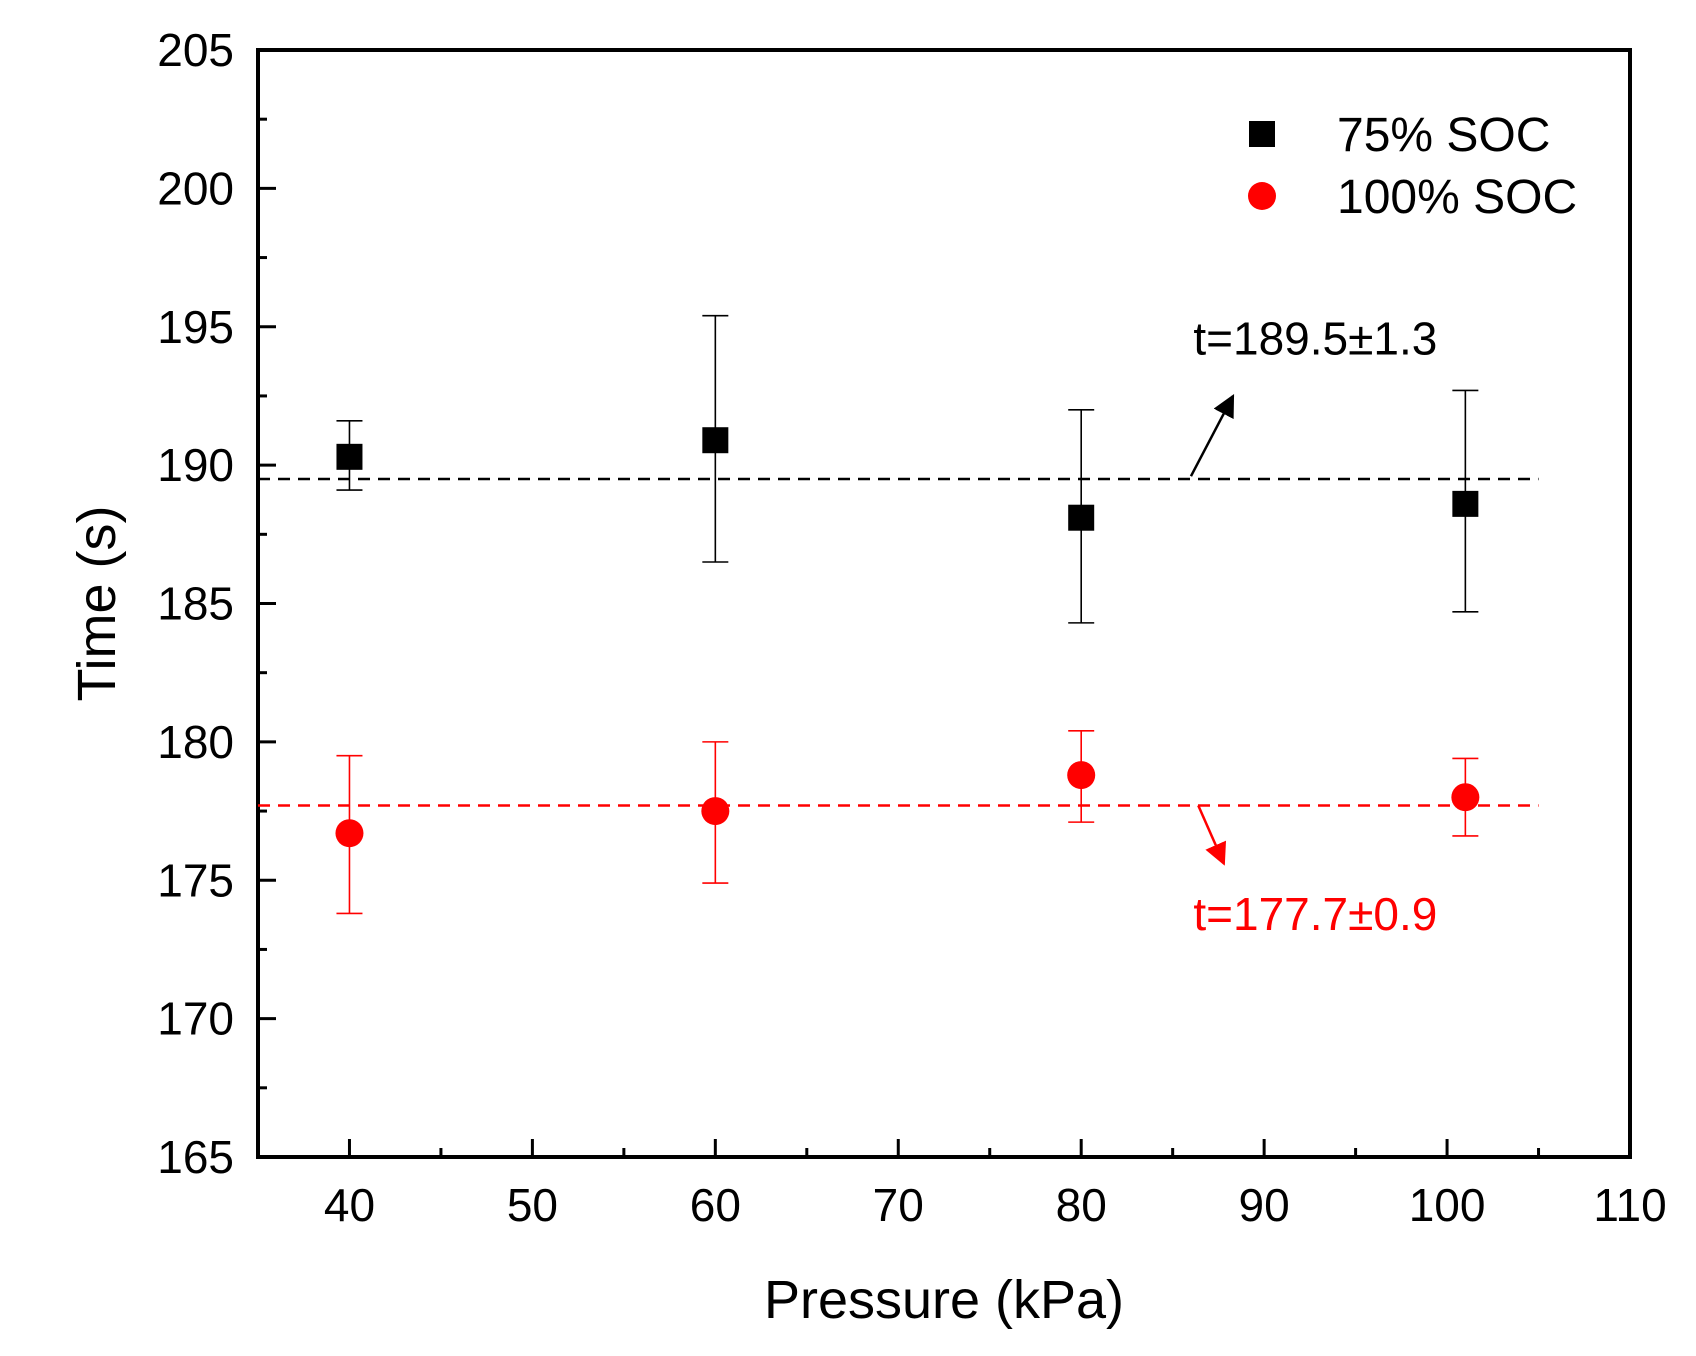 The width and height of the screenshot is (1696, 1356). What do you see at coordinates (195, 604) in the screenshot?
I see `y-tick-label: 185` at bounding box center [195, 604].